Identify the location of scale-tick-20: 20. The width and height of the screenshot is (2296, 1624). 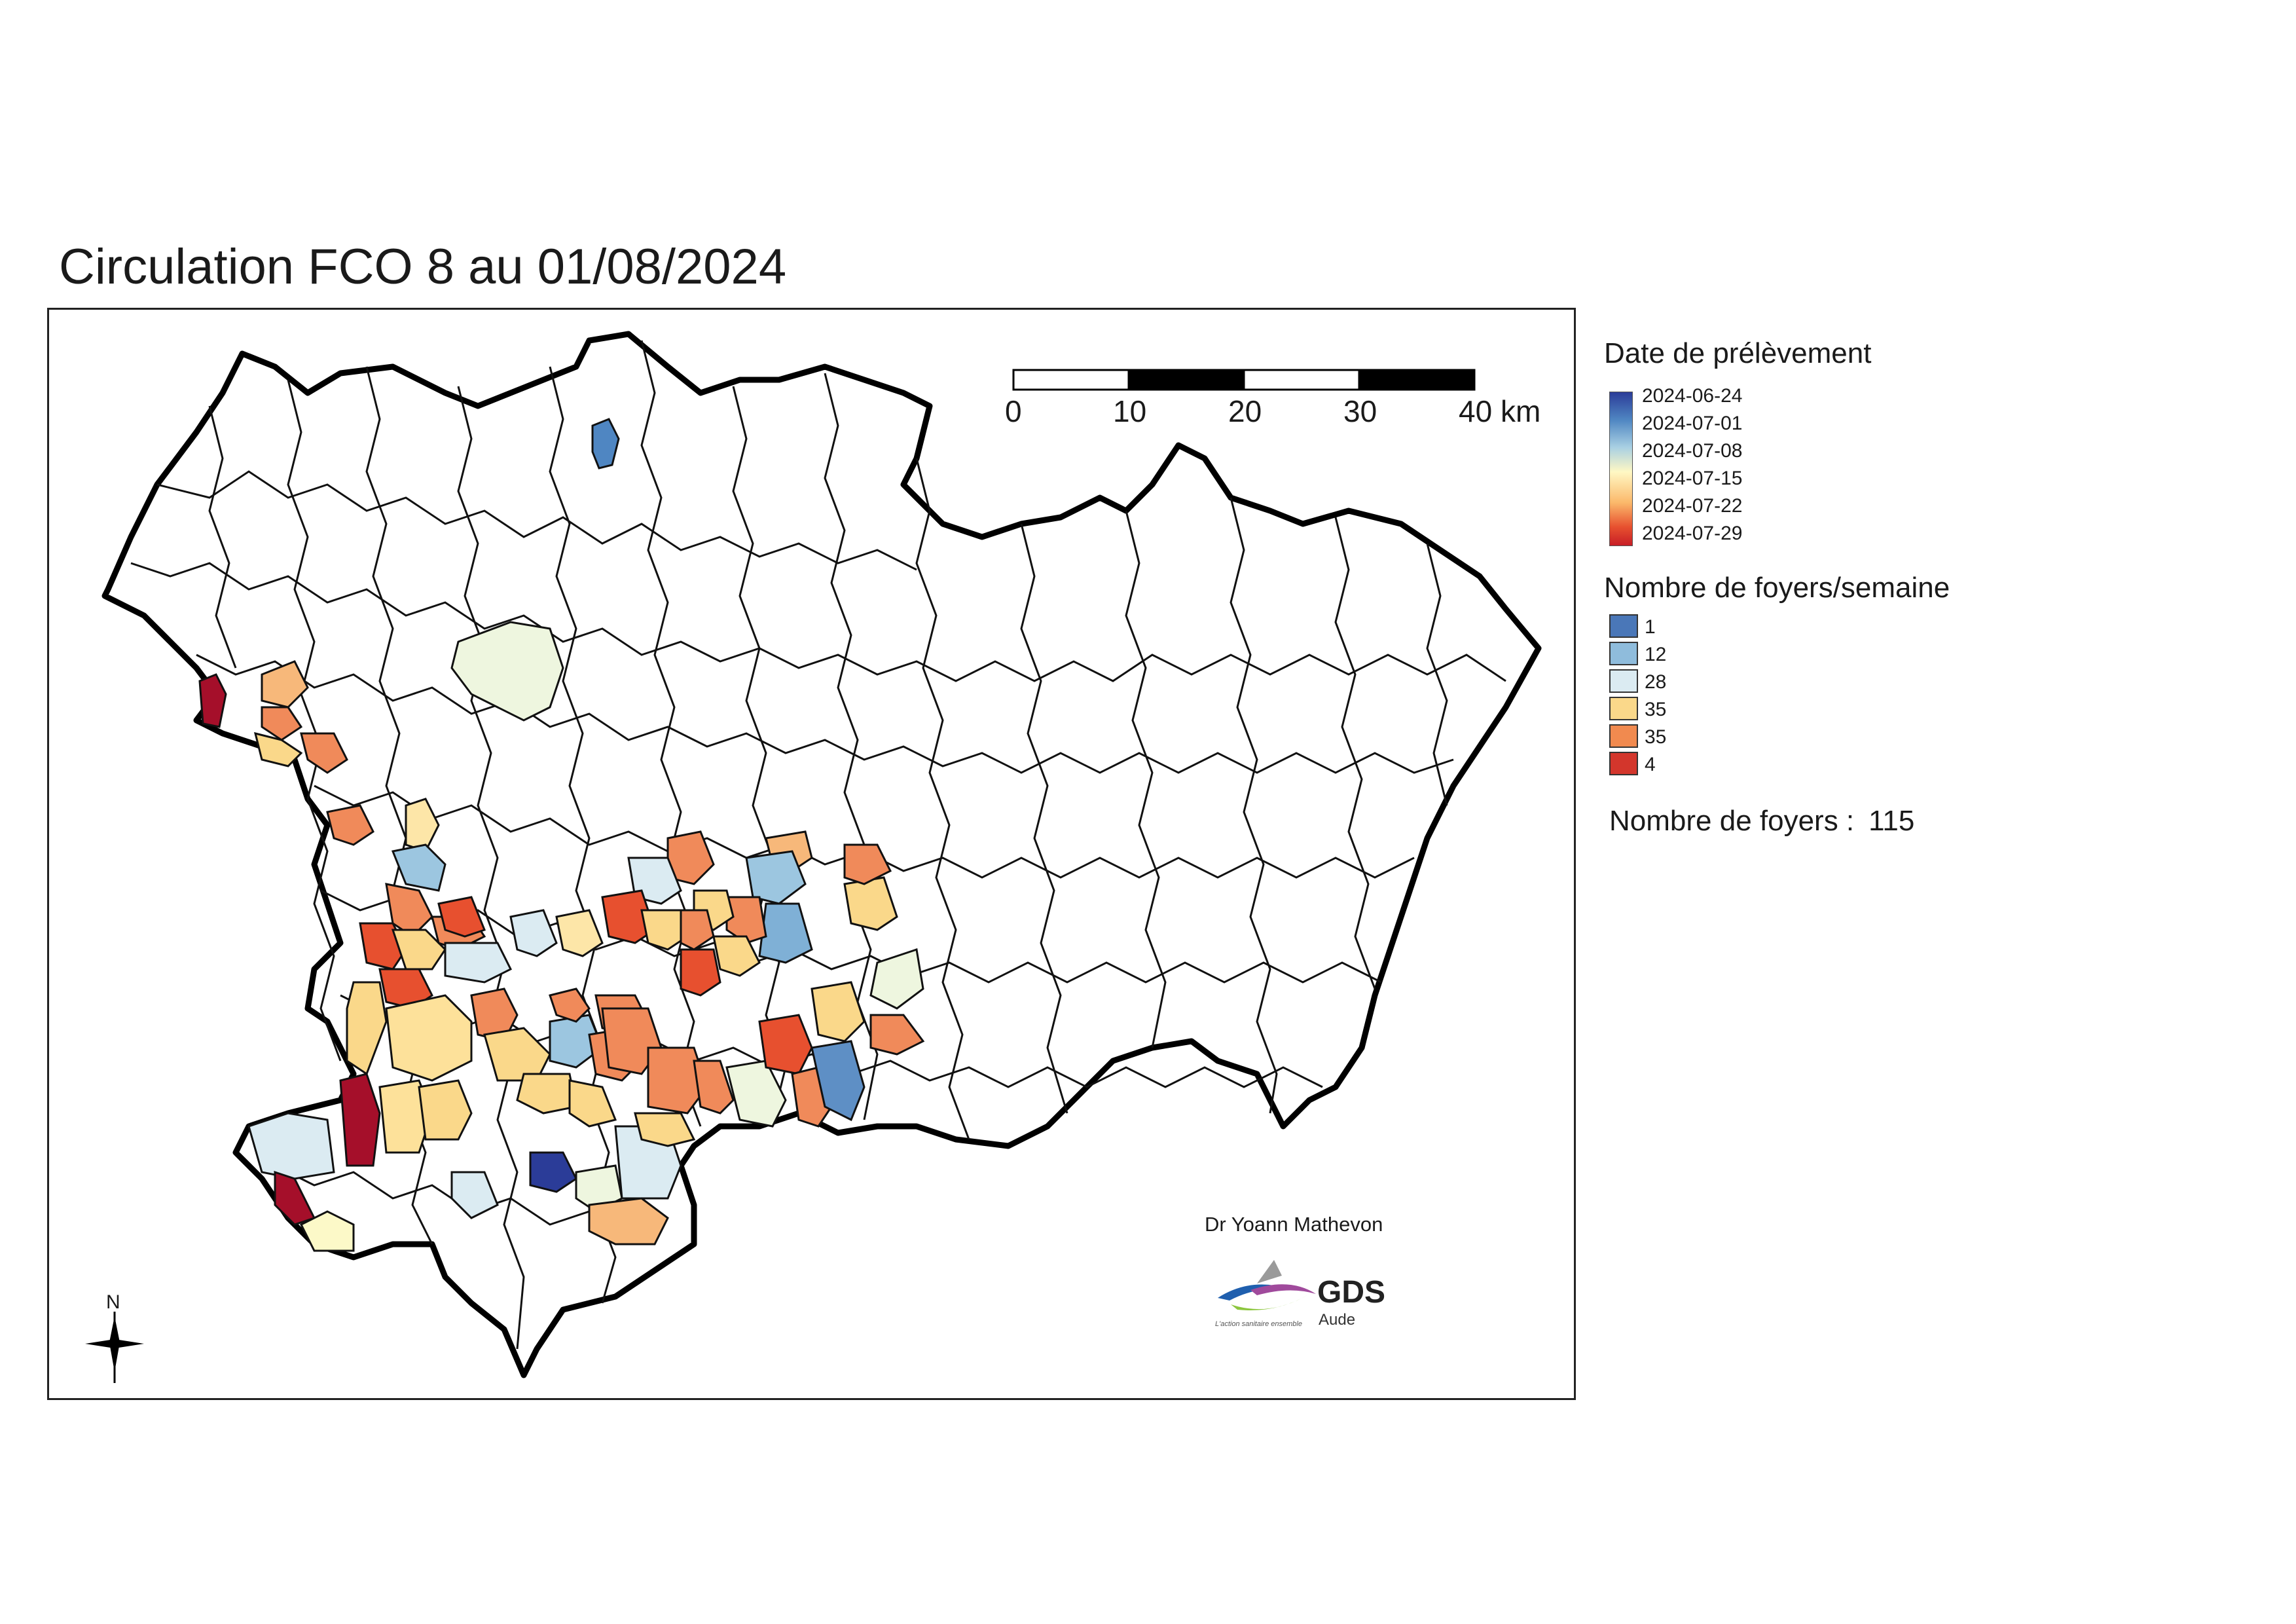
(1245, 411).